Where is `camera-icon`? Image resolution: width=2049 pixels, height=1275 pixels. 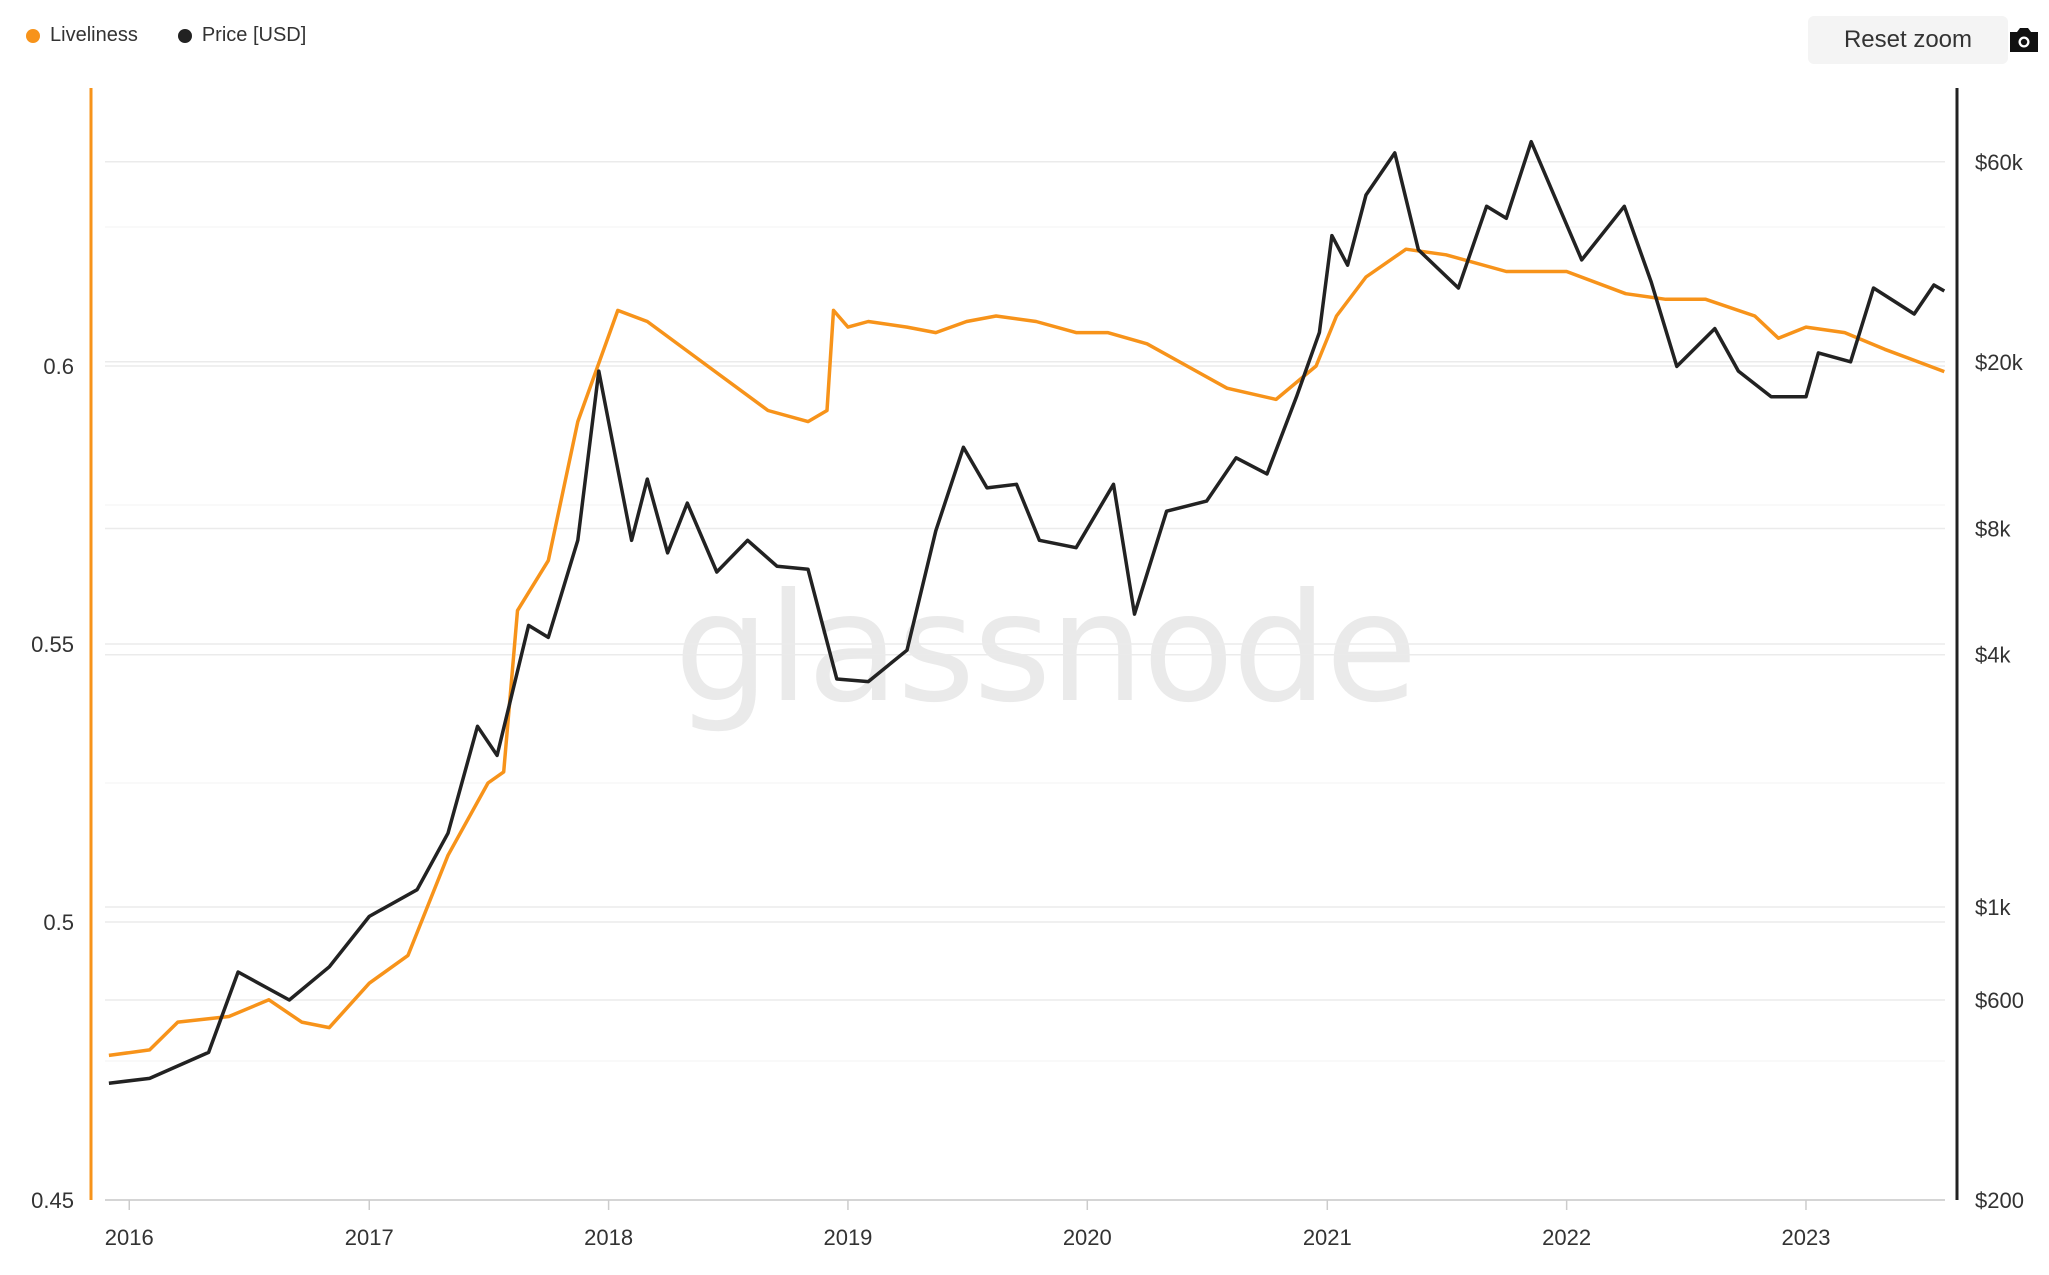
camera-icon is located at coordinates (2024, 40).